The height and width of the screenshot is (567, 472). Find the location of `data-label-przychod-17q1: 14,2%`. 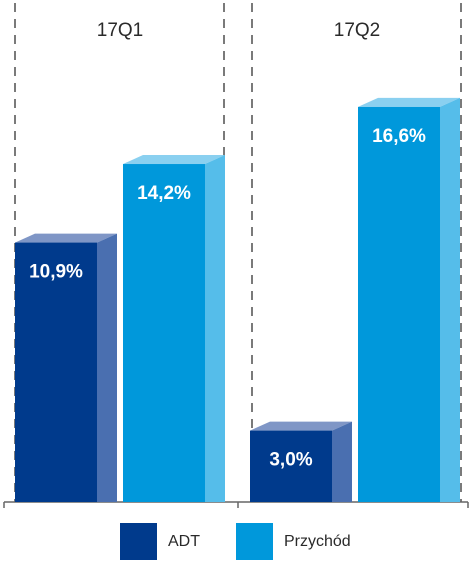

data-label-przychod-17q1: 14,2% is located at coordinates (164, 193).